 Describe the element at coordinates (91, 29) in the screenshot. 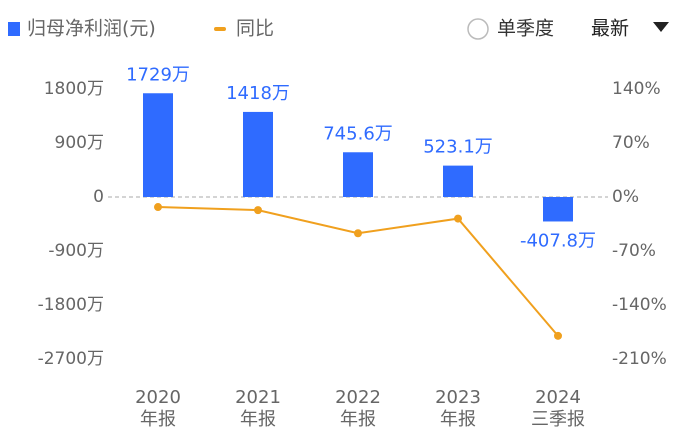

I see `legend-label: 归母净利润(元)` at that location.